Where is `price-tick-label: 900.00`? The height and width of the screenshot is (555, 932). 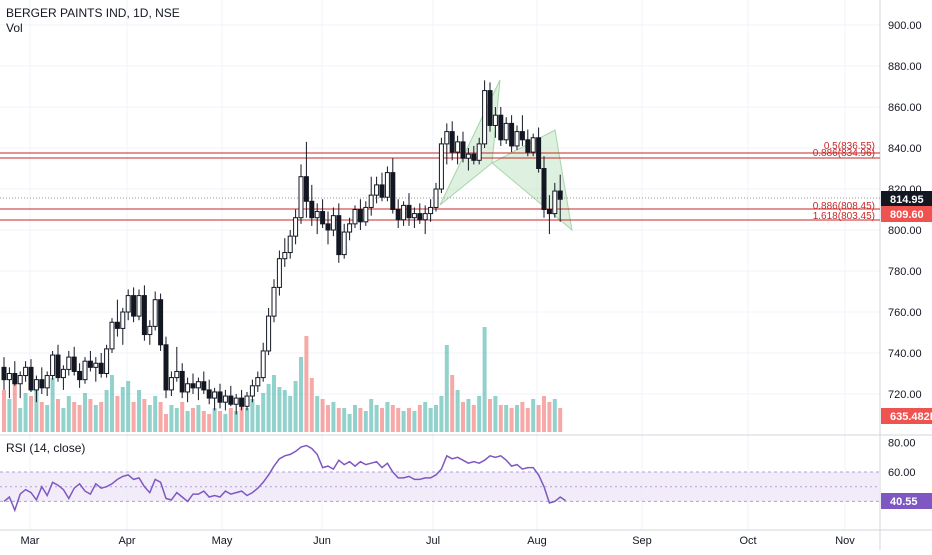 price-tick-label: 900.00 is located at coordinates (905, 26).